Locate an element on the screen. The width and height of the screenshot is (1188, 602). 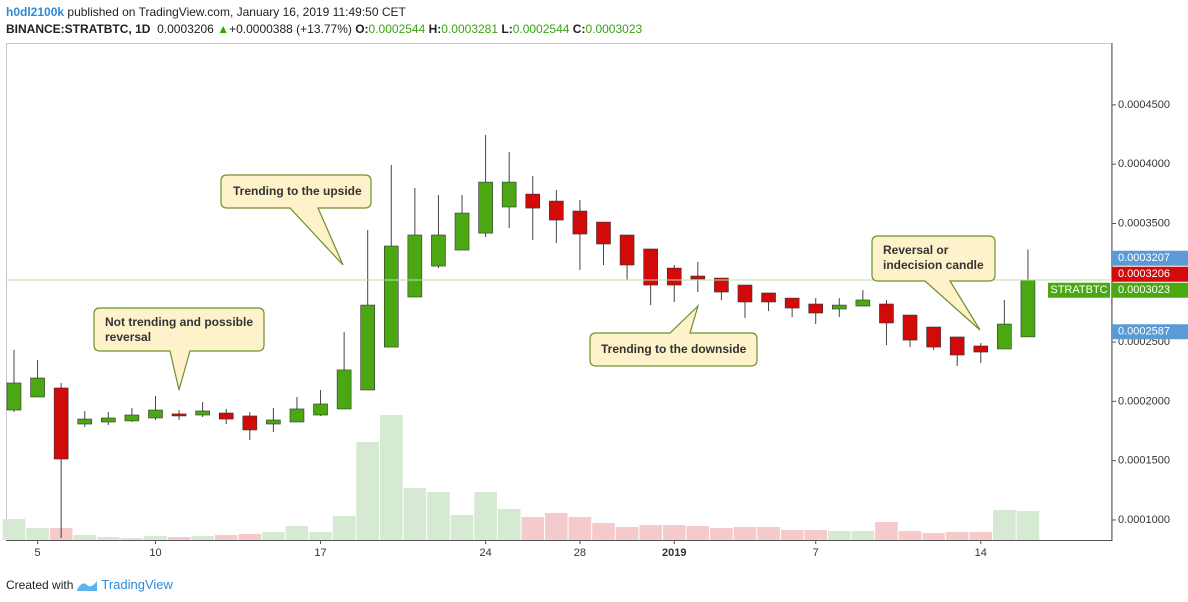
x-tick-label: 2019 is located at coordinates (674, 553).